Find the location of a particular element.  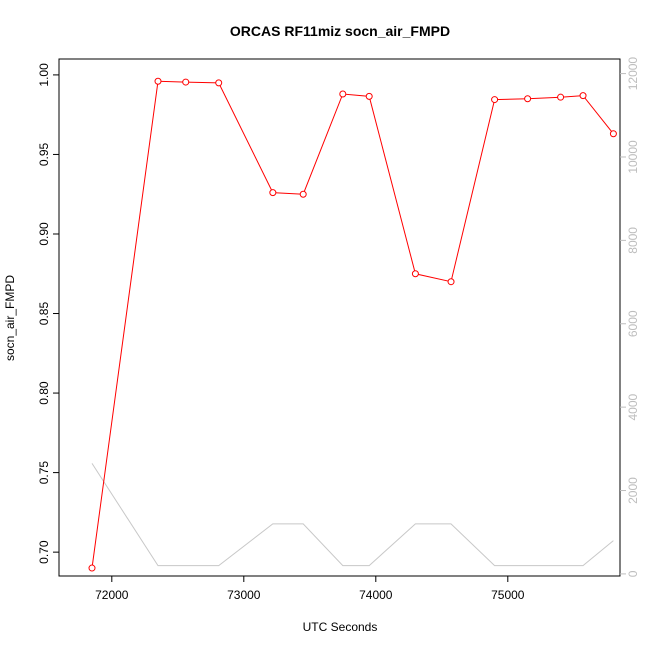

x-tick-label: 73000 is located at coordinates (244, 595).